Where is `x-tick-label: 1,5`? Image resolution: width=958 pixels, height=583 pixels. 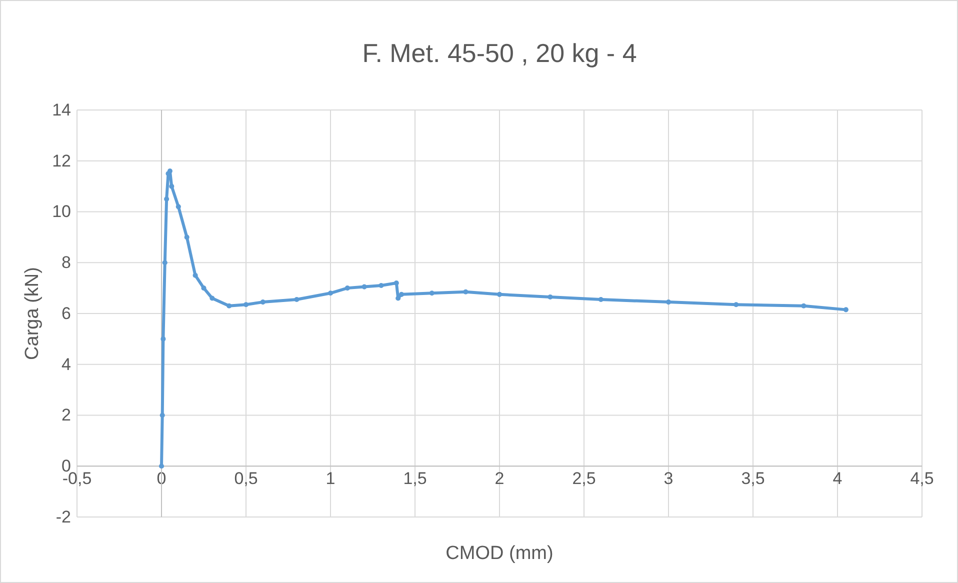
x-tick-label: 1,5 is located at coordinates (415, 478).